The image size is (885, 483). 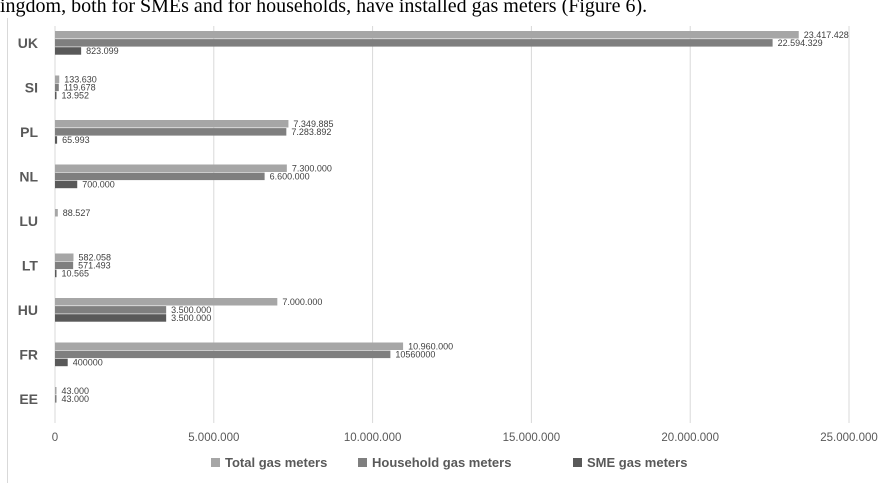 I want to click on data-label-total: 7.000.000, so click(x=302, y=302).